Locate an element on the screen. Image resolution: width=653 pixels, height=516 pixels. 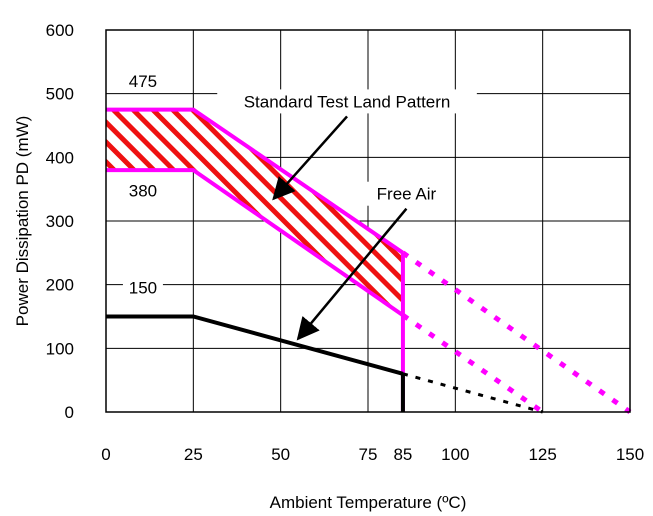
x-tick-label: 0 is located at coordinates (105, 454).